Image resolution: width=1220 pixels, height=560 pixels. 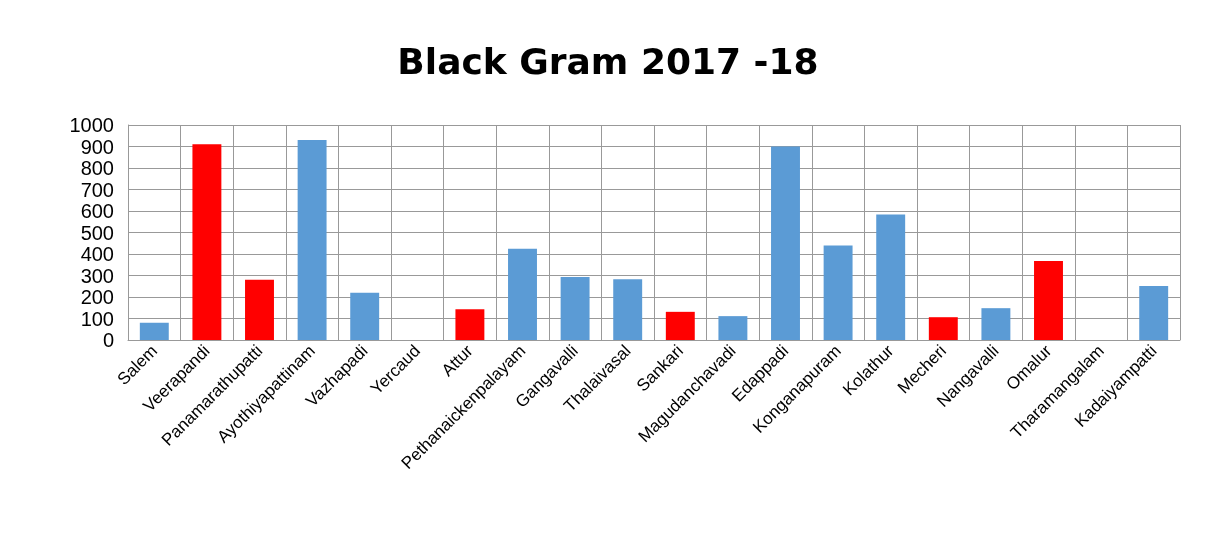 I want to click on y-tick-label: 700, so click(x=97, y=189).